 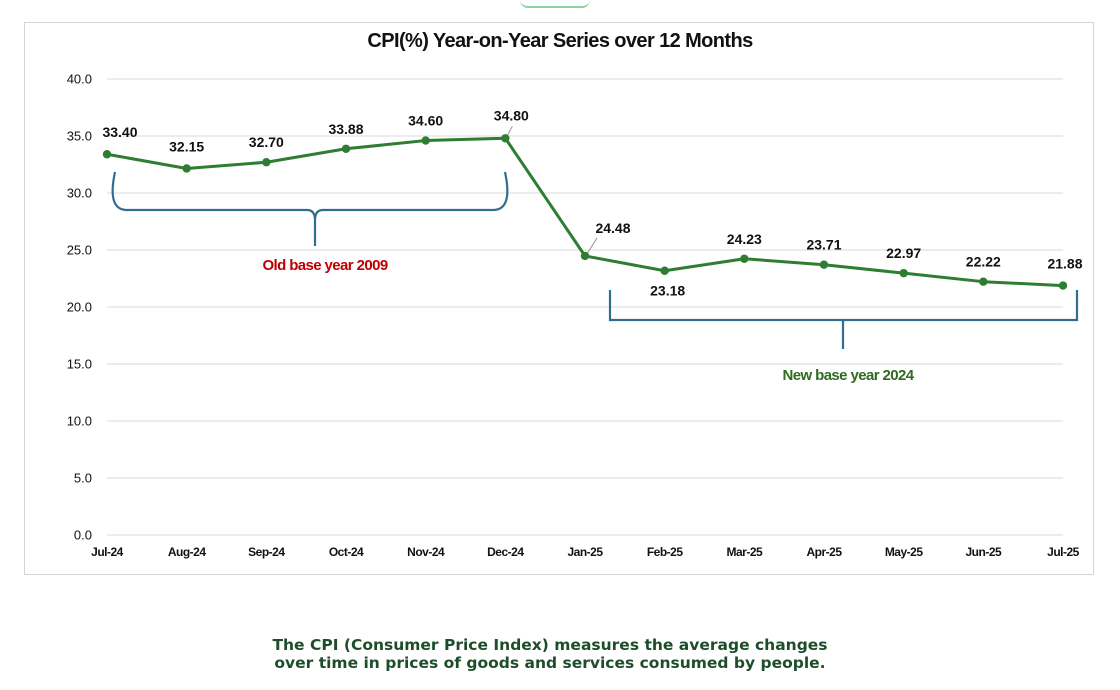 I want to click on x-tick-label: Jun-25, so click(x=983, y=552).